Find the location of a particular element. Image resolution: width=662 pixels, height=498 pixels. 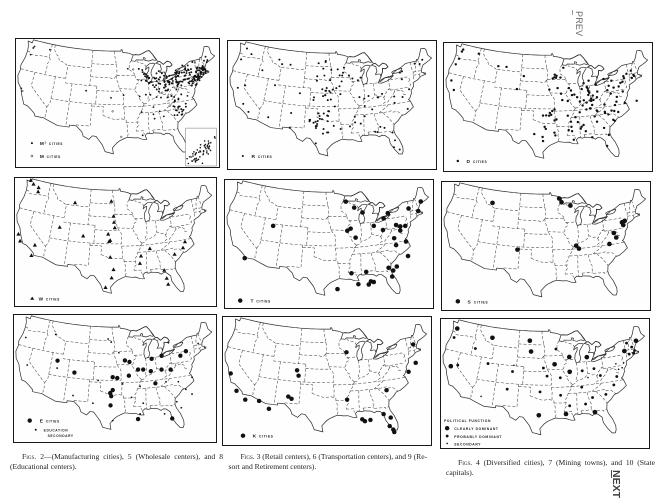

svg-text: M1 CITIES is located at coordinates (51, 144).